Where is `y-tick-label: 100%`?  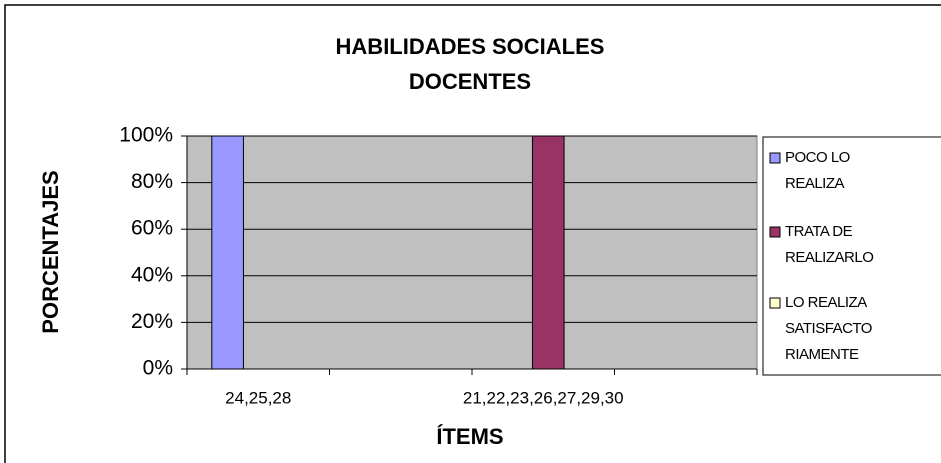
y-tick-label: 100% is located at coordinates (146, 135).